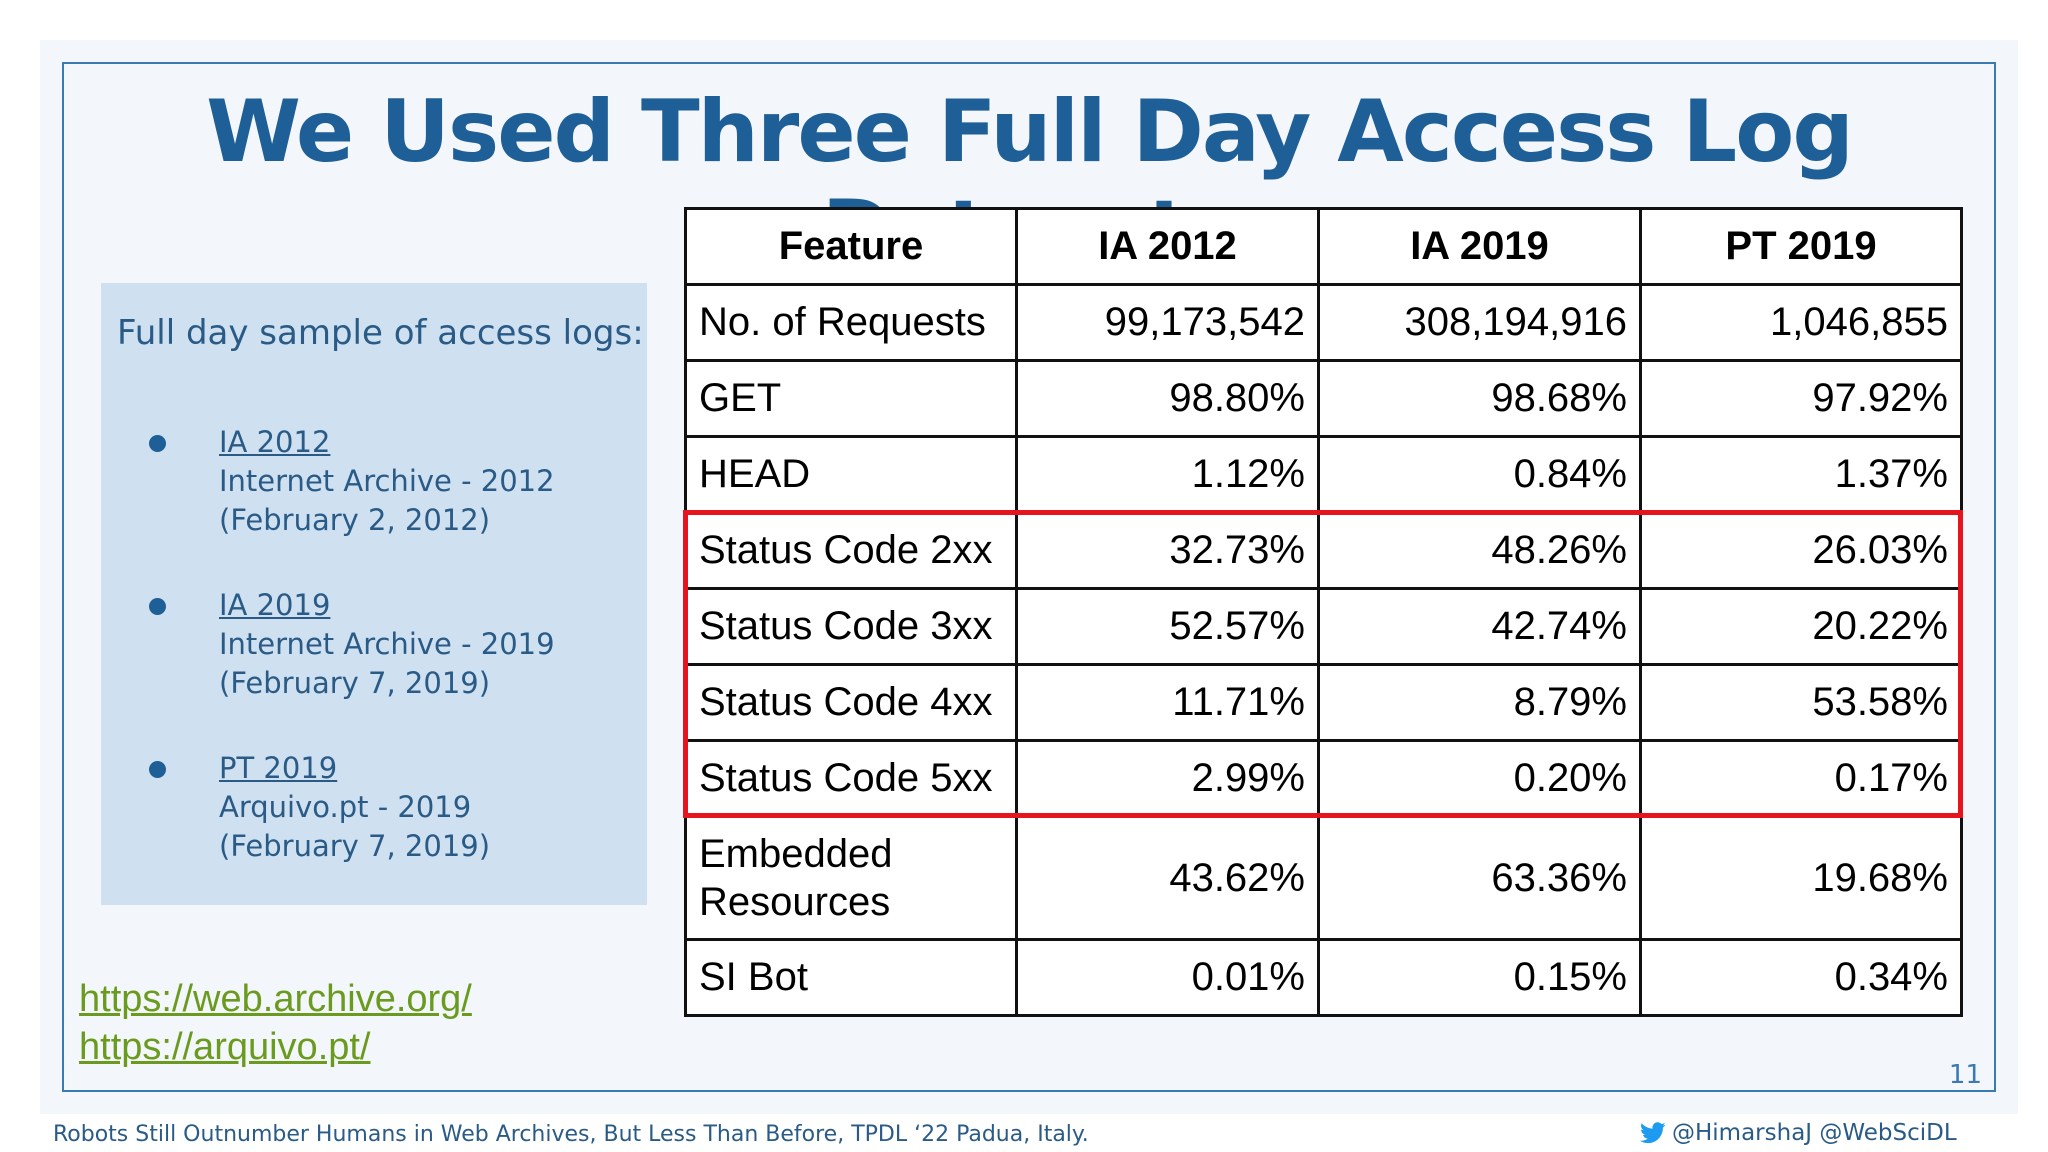 The height and width of the screenshot is (1152, 2048). Describe the element at coordinates (1479, 474) in the screenshot. I see `value-cell: 0.84%` at that location.